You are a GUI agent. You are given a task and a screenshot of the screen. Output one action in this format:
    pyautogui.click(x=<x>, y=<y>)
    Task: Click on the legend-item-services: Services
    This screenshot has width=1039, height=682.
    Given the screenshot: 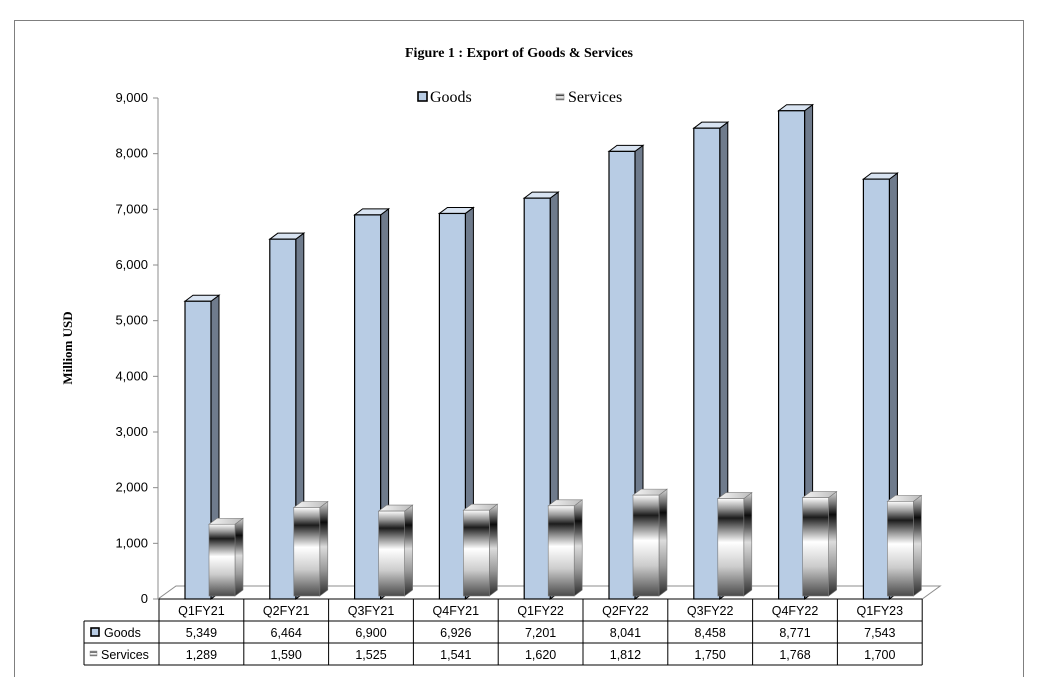 What is the action you would take?
    pyautogui.click(x=588, y=97)
    